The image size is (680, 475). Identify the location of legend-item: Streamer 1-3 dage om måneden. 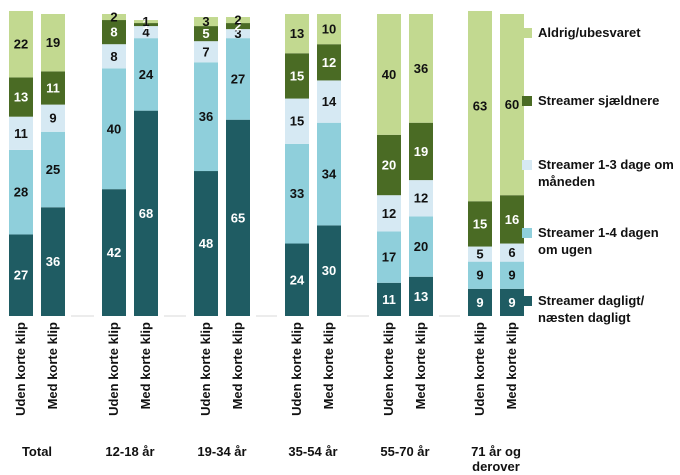
(600, 173).